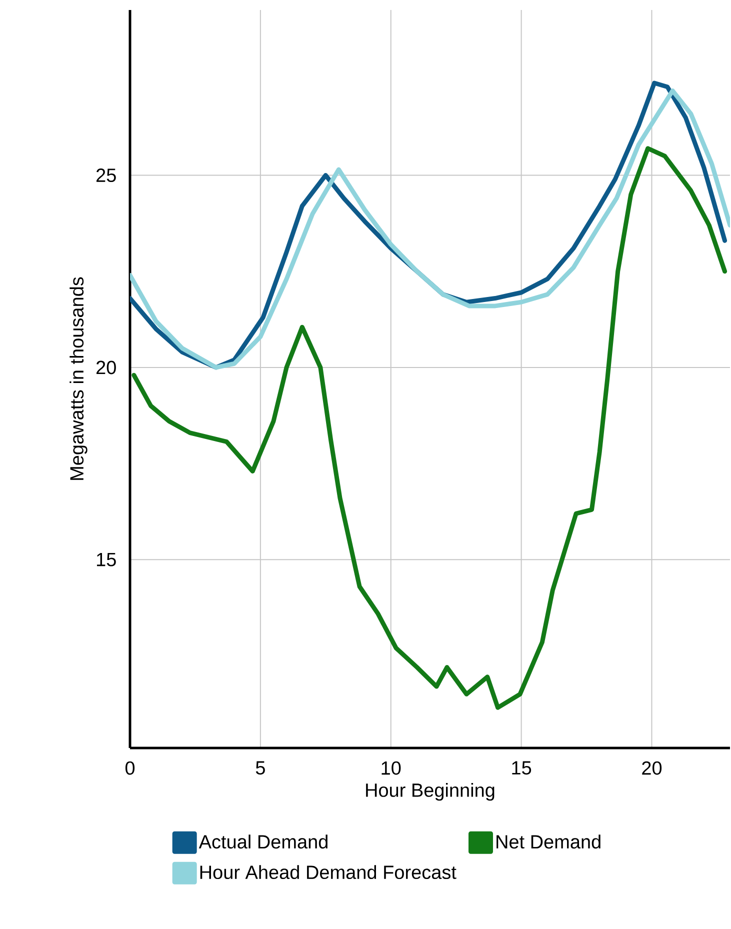 This screenshot has height=929, width=731. What do you see at coordinates (522, 768) in the screenshot?
I see `x-tick-label: 15` at bounding box center [522, 768].